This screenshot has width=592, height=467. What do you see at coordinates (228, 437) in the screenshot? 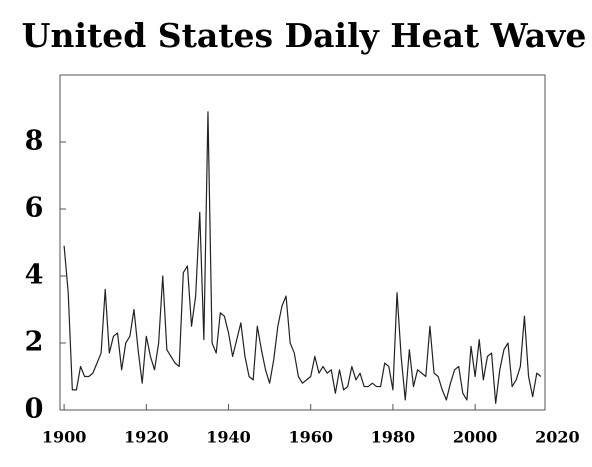
I see `x-tick-label: 1940` at bounding box center [228, 437].